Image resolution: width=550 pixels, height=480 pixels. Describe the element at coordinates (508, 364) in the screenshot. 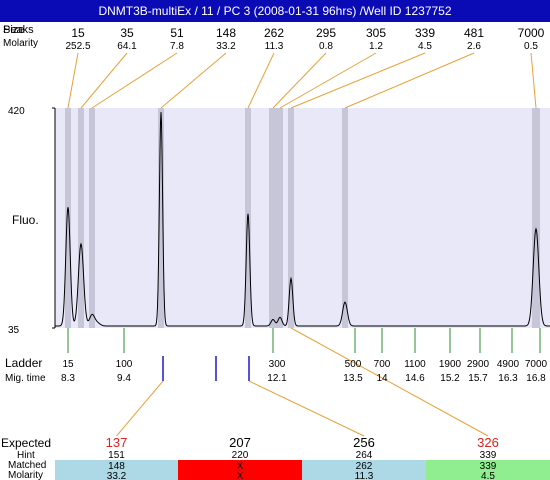

I see `ladder-size-label: 4900` at that location.